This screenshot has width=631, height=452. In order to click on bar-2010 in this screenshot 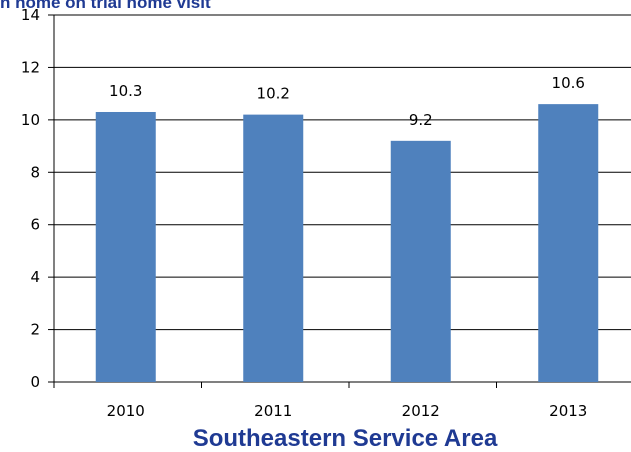, I will do `click(125, 246)`.